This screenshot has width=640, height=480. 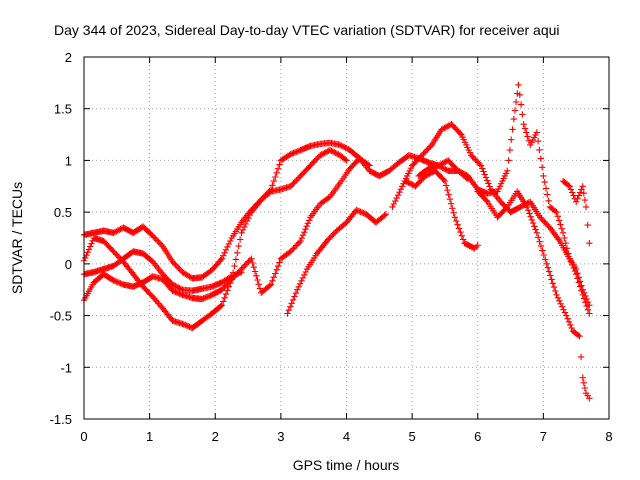 I want to click on y-tick-label: -1, so click(x=66, y=367).